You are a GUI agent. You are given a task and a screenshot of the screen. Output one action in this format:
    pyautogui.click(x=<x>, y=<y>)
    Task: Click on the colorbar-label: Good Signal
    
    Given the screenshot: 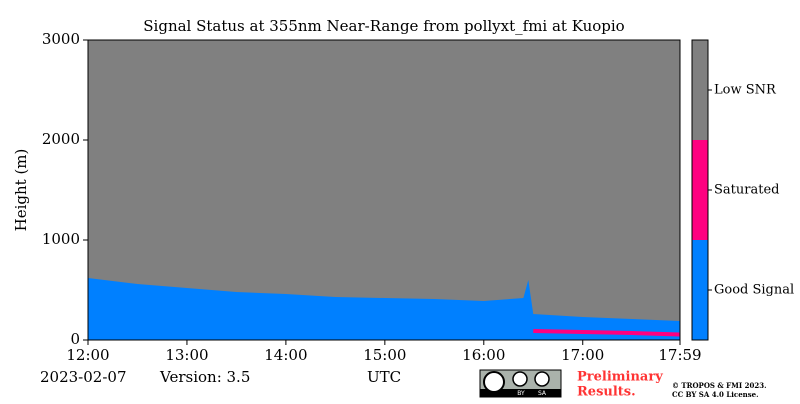 What is the action you would take?
    pyautogui.click(x=754, y=290)
    